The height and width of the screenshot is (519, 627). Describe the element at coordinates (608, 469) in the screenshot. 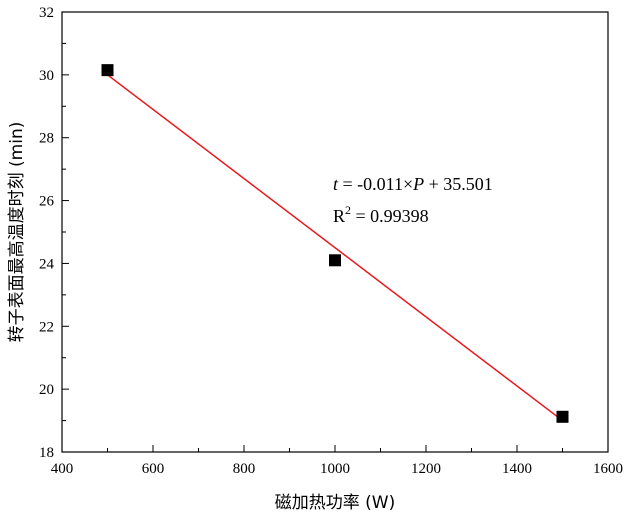

I see `x-tick-label: 1600` at that location.